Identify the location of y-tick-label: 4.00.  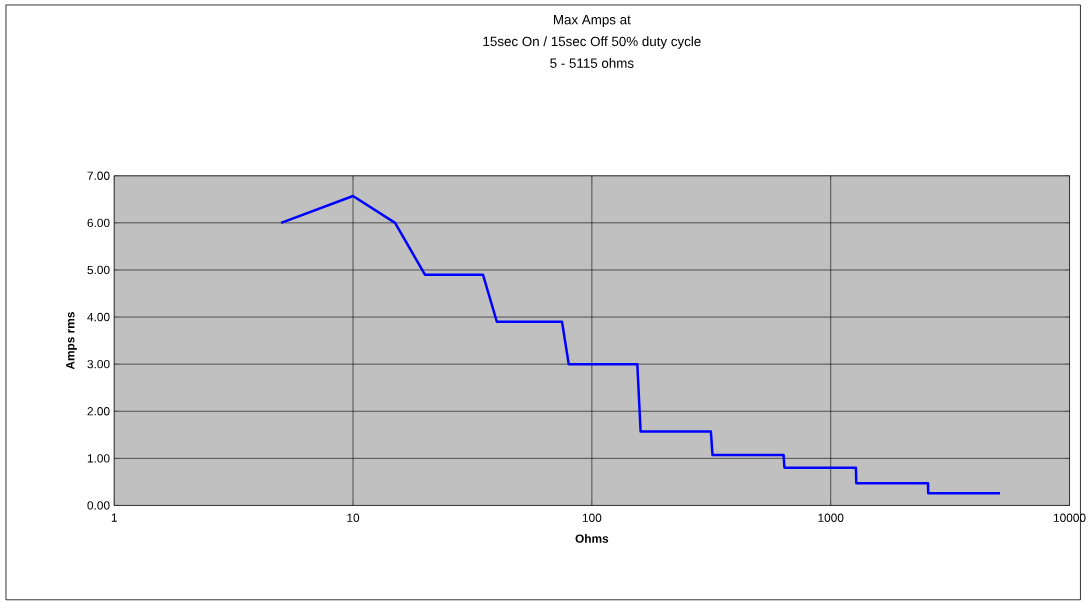
(98, 317).